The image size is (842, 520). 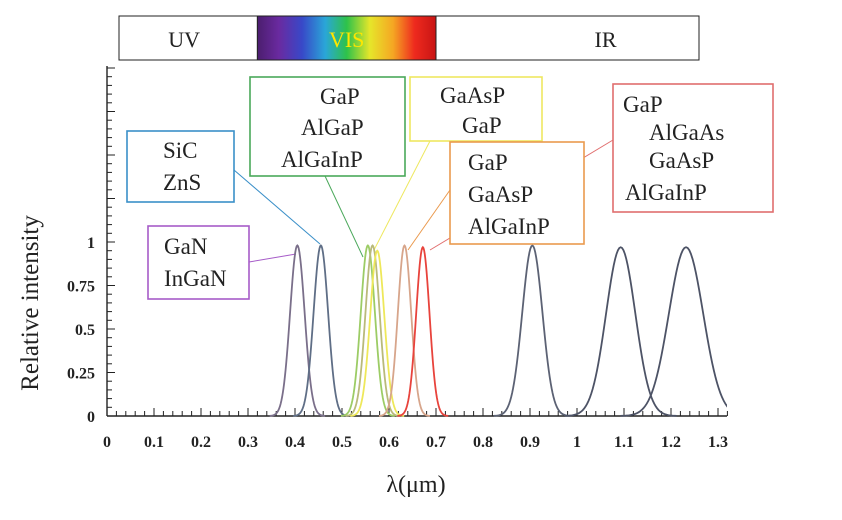 What do you see at coordinates (577, 442) in the screenshot?
I see `x-tick-label: 1` at bounding box center [577, 442].